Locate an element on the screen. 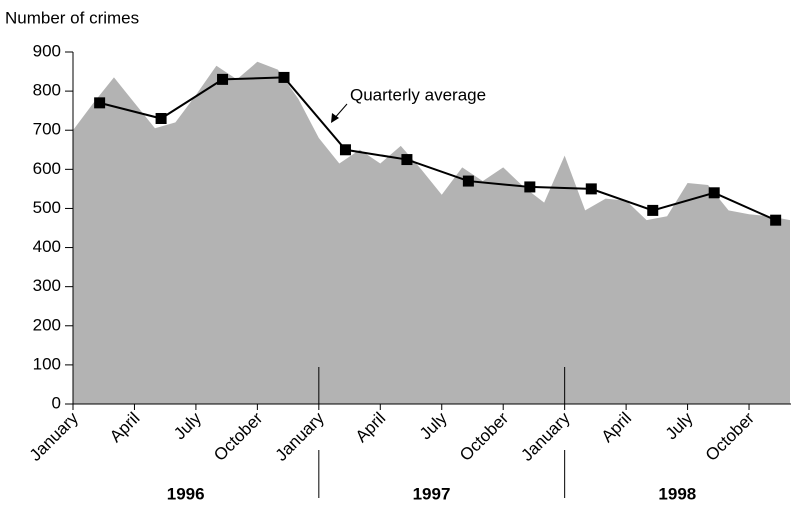 Image resolution: width=791 pixels, height=506 pixels. year-label: 1998 is located at coordinates (677, 493).